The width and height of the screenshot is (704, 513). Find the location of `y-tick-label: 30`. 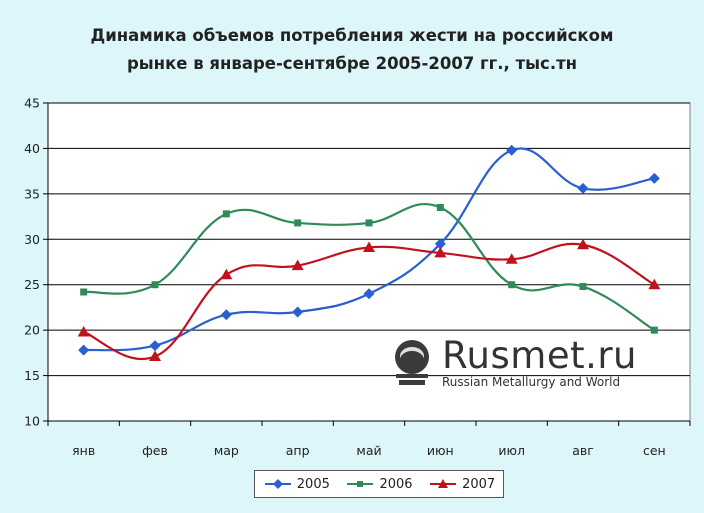

y-tick-label: 30 is located at coordinates (32, 239).